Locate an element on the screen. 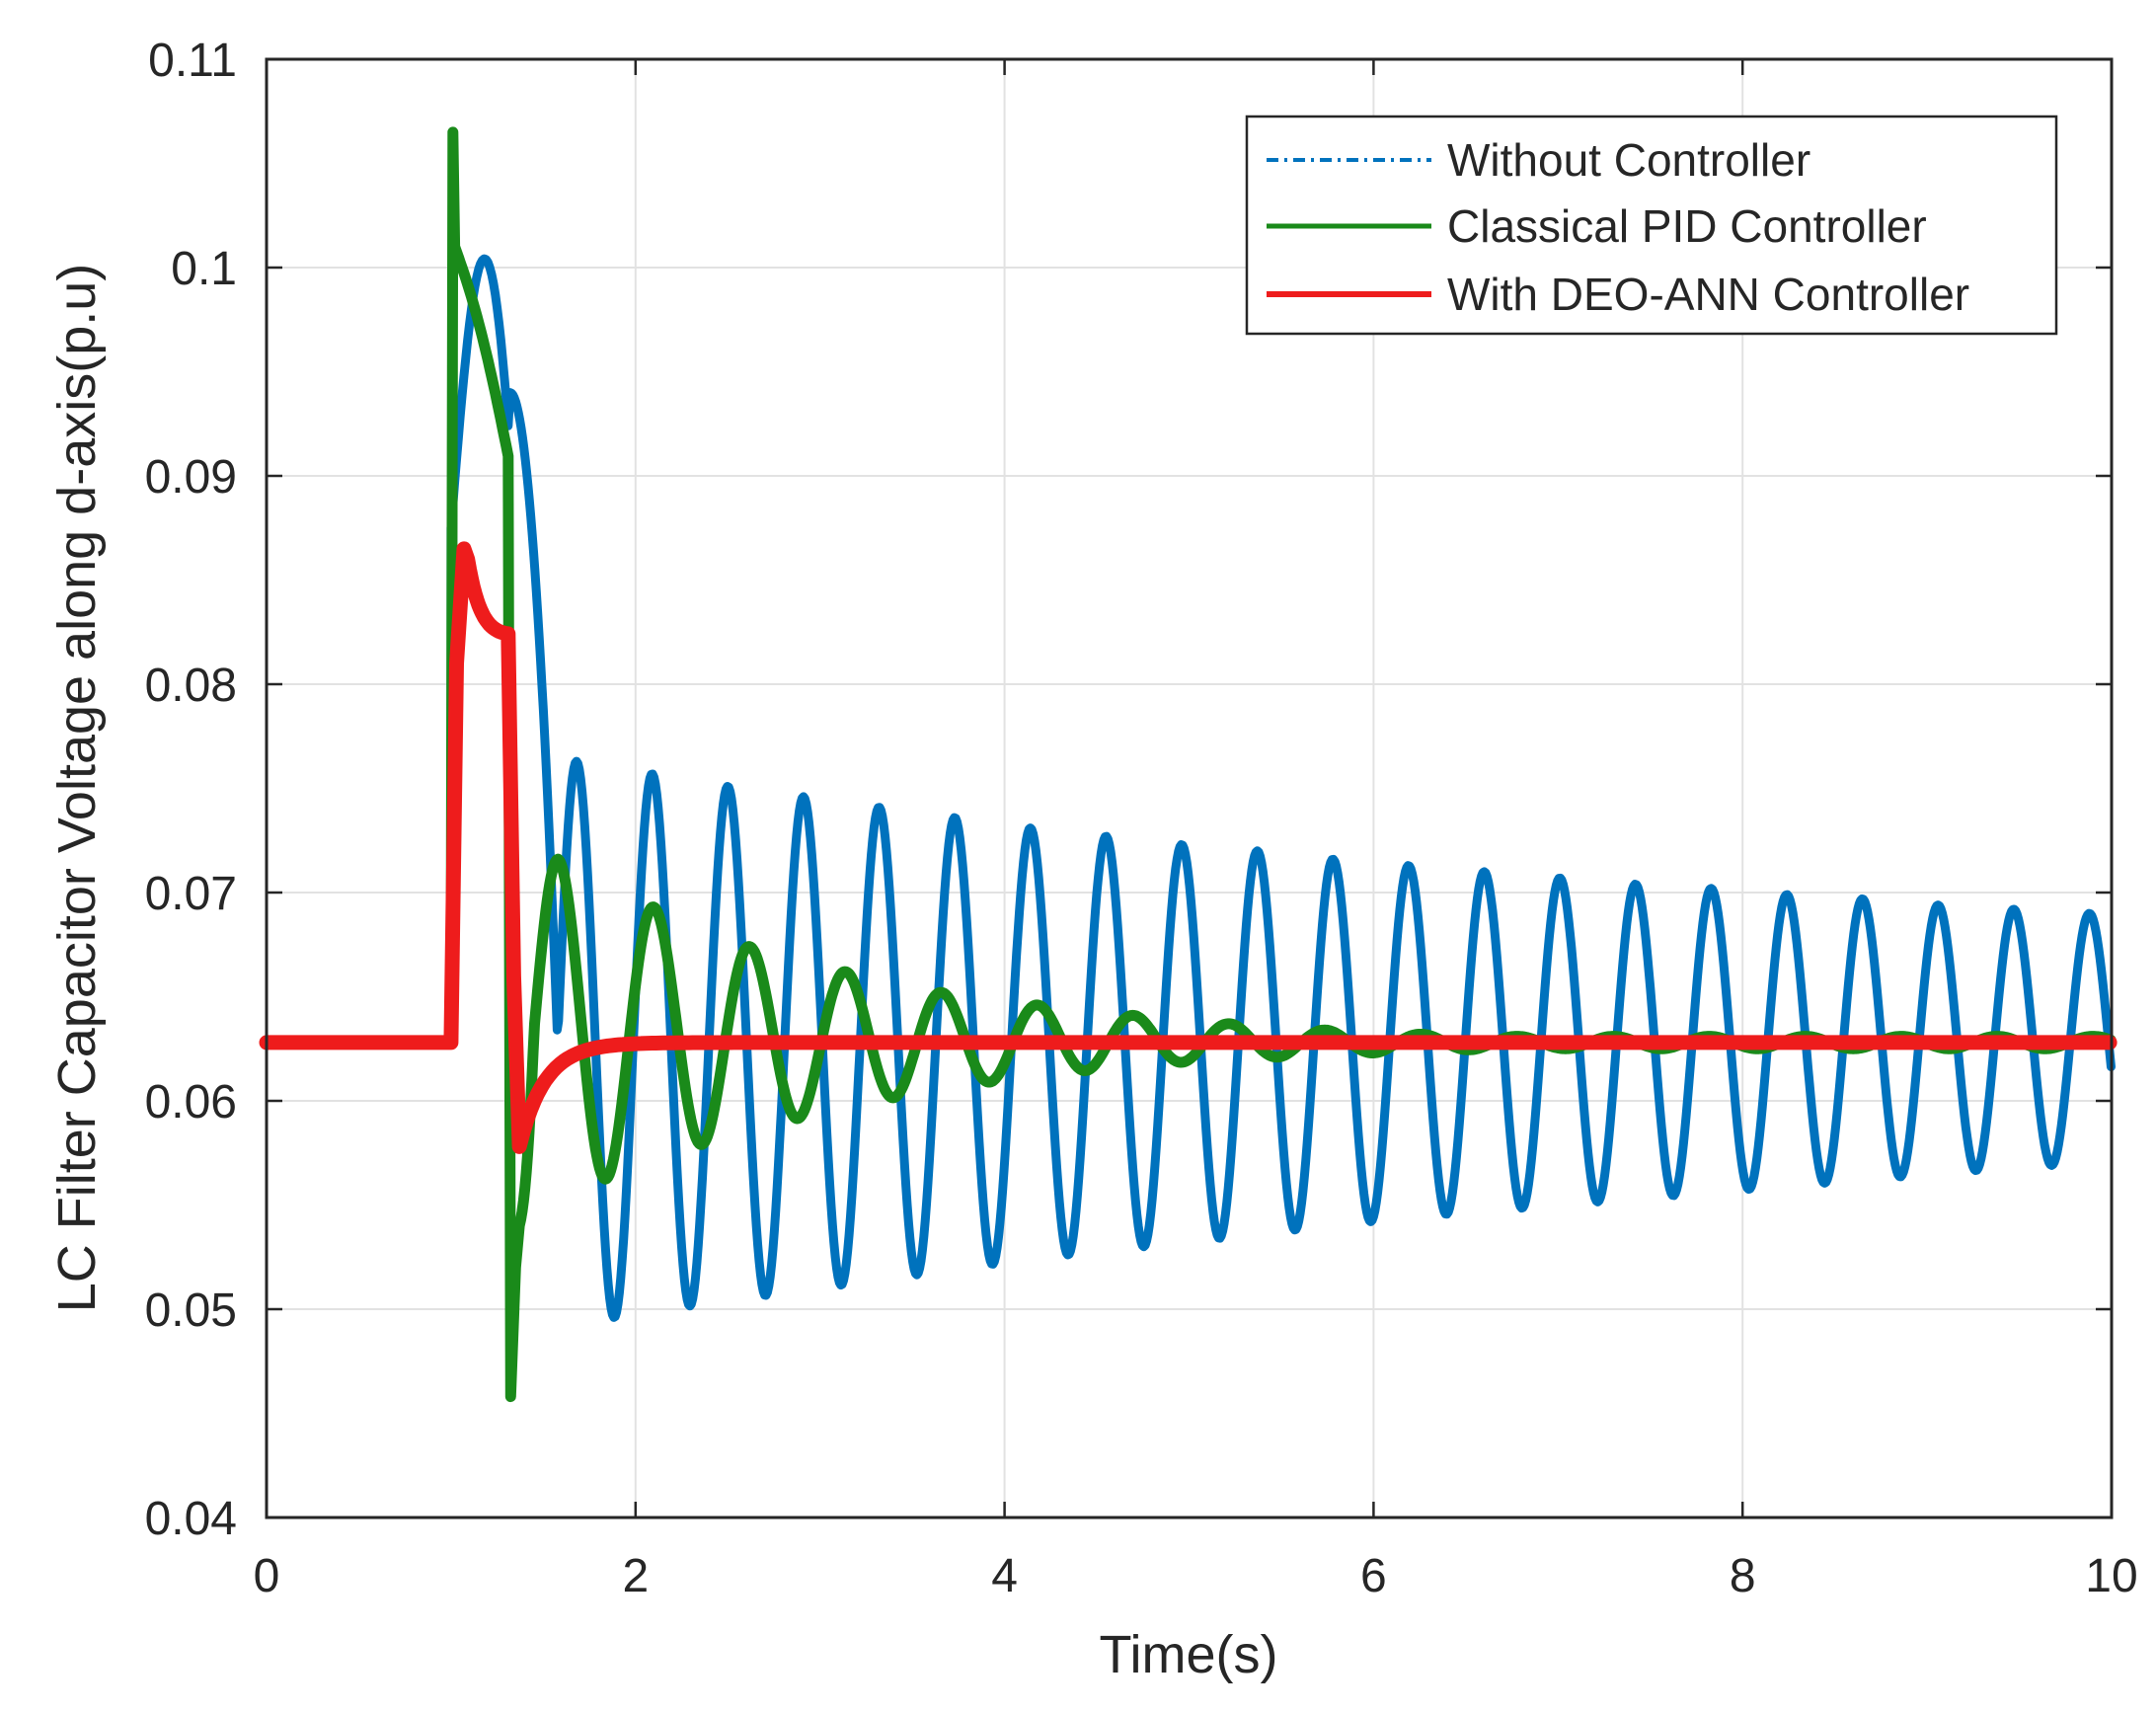 This screenshot has width=2156, height=1713. y-tick-label: 0.05 is located at coordinates (191, 1311).